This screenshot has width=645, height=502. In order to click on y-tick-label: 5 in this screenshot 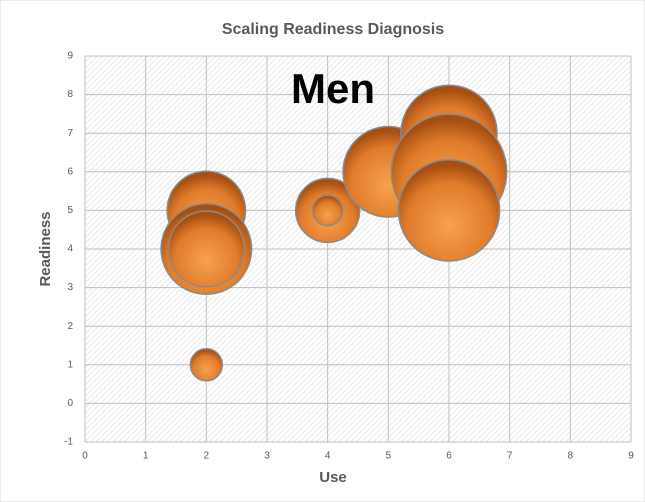, I will do `click(70, 210)`.